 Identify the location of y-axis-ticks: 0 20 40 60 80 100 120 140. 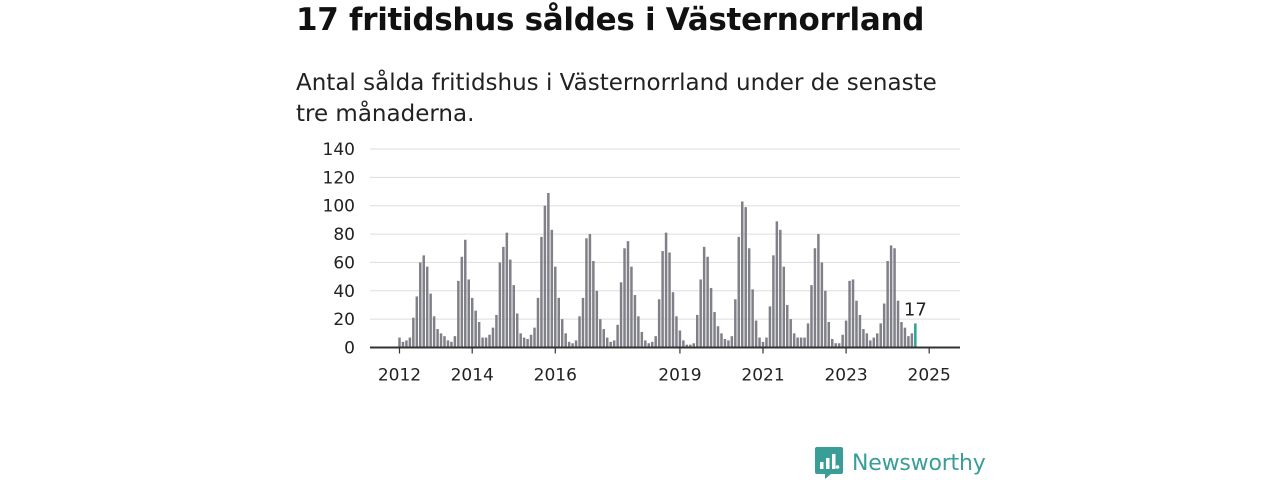
(339, 249).